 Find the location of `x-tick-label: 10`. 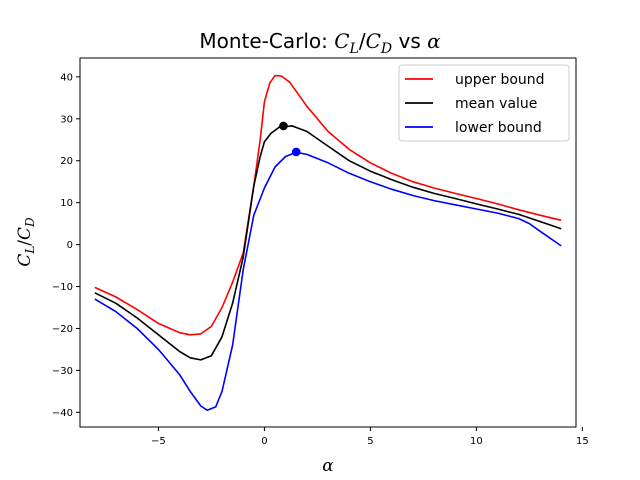

x-tick-label: 10 is located at coordinates (476, 441).